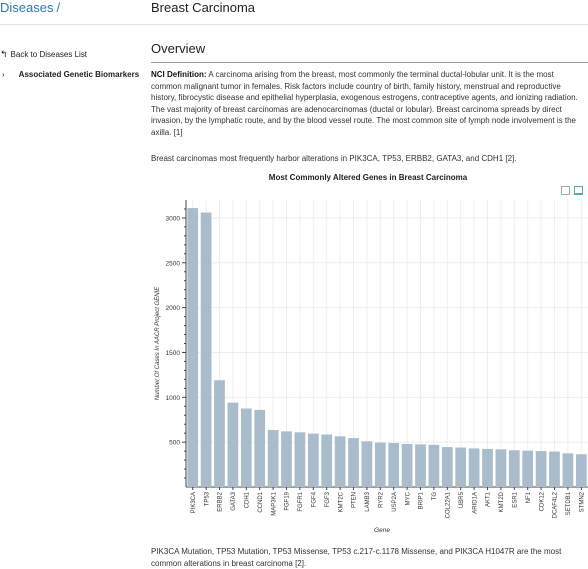 The width and height of the screenshot is (588, 569). What do you see at coordinates (420, 465) in the screenshot?
I see `bar-brip1` at bounding box center [420, 465].